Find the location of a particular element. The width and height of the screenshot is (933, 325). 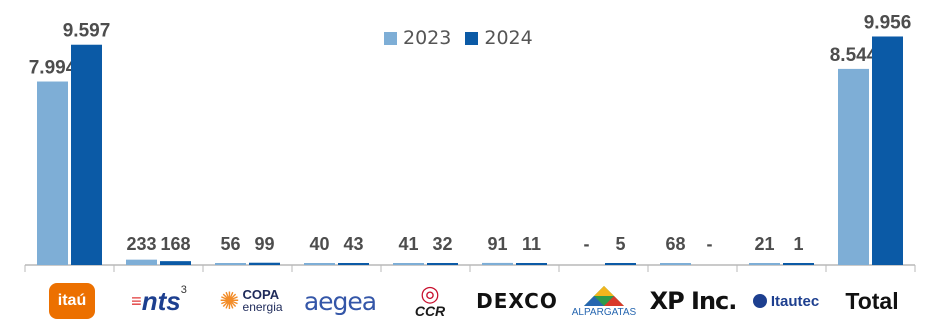

data-label-2024-3: 43 is located at coordinates (353, 244).